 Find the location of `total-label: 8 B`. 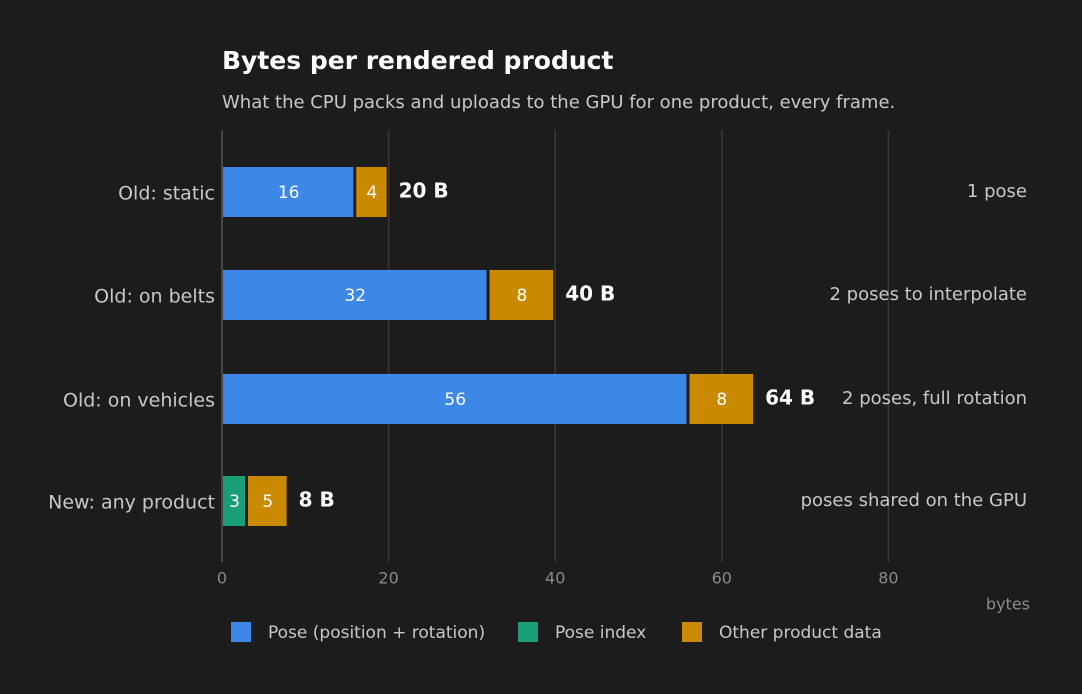

total-label: 8 B is located at coordinates (317, 500).